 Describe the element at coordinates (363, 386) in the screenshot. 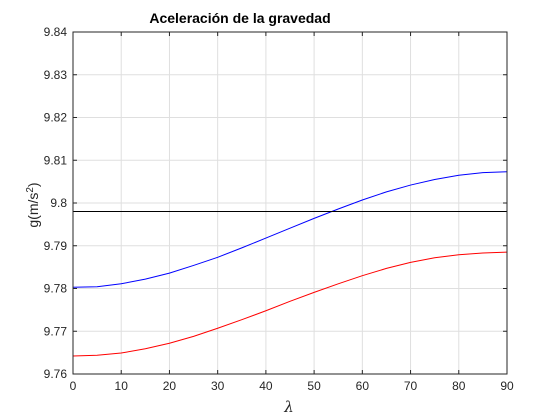

I see `x-tick-label: 60` at that location.